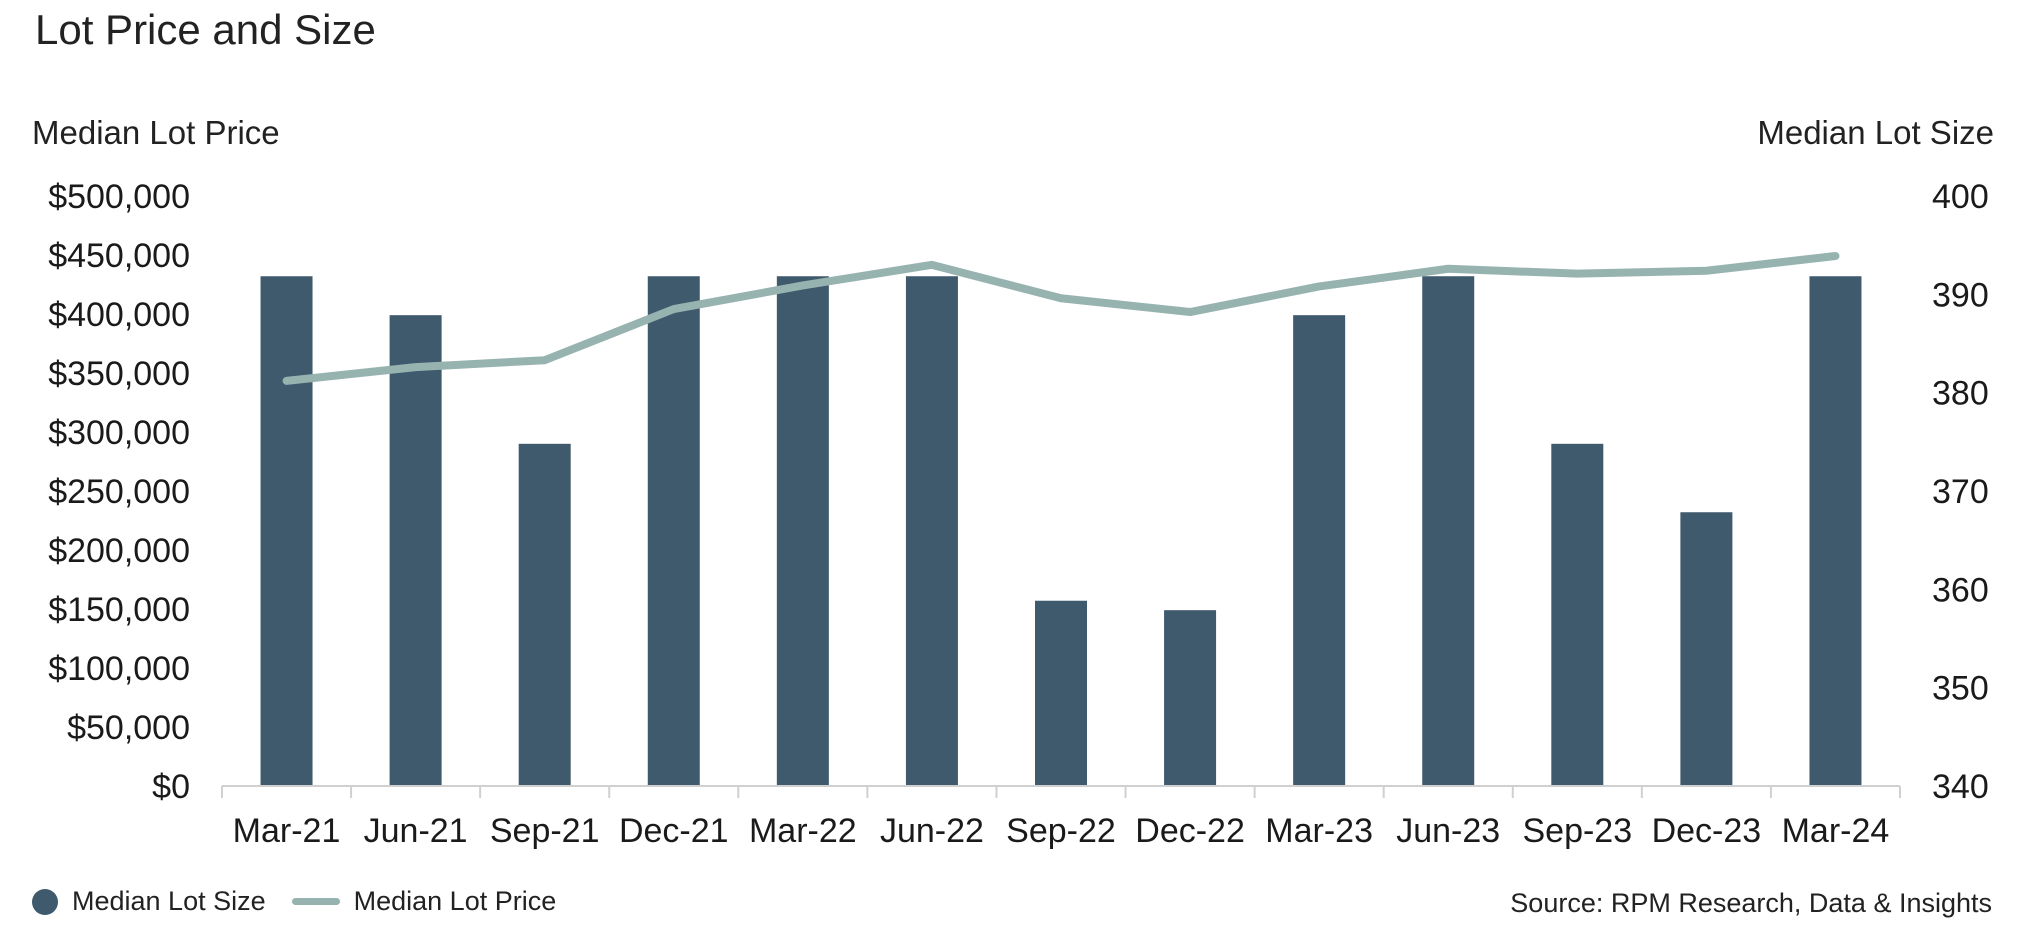  I want to click on x-tick-label: Jun-23, so click(1448, 831).